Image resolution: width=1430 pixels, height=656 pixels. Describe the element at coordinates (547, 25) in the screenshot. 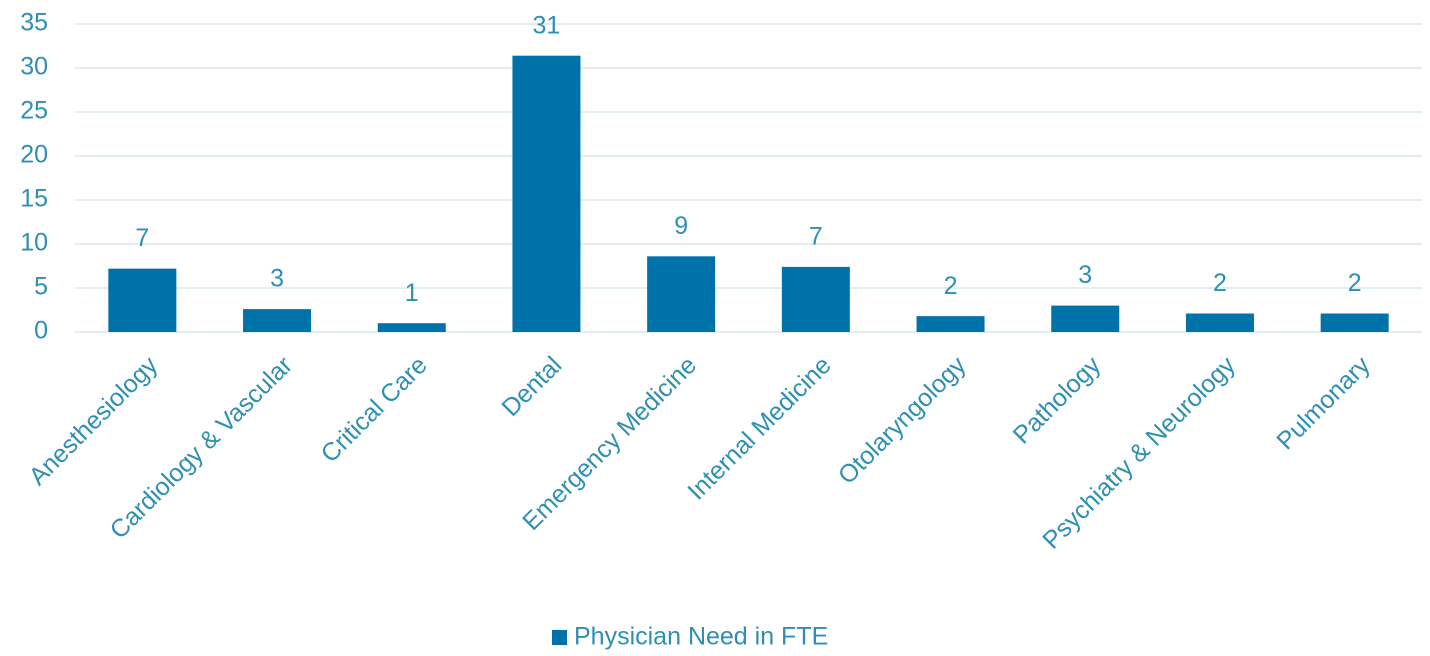

I see `data-label: 31` at that location.